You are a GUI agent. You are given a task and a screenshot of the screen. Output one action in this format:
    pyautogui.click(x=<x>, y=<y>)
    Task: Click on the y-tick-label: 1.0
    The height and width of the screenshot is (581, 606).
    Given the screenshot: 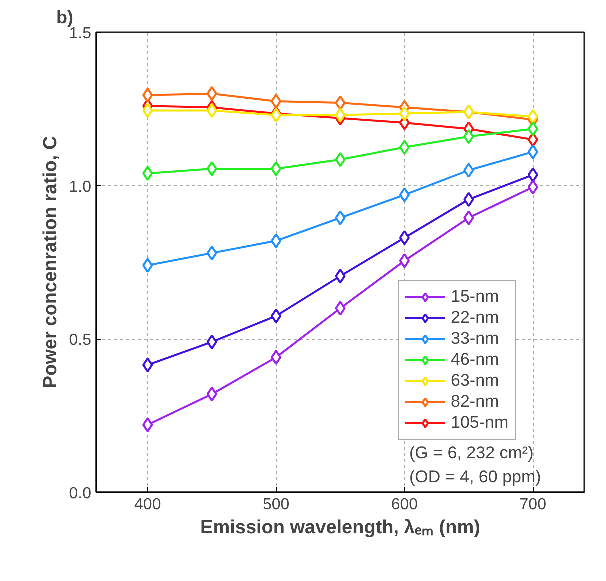 What is the action you would take?
    pyautogui.click(x=80, y=187)
    